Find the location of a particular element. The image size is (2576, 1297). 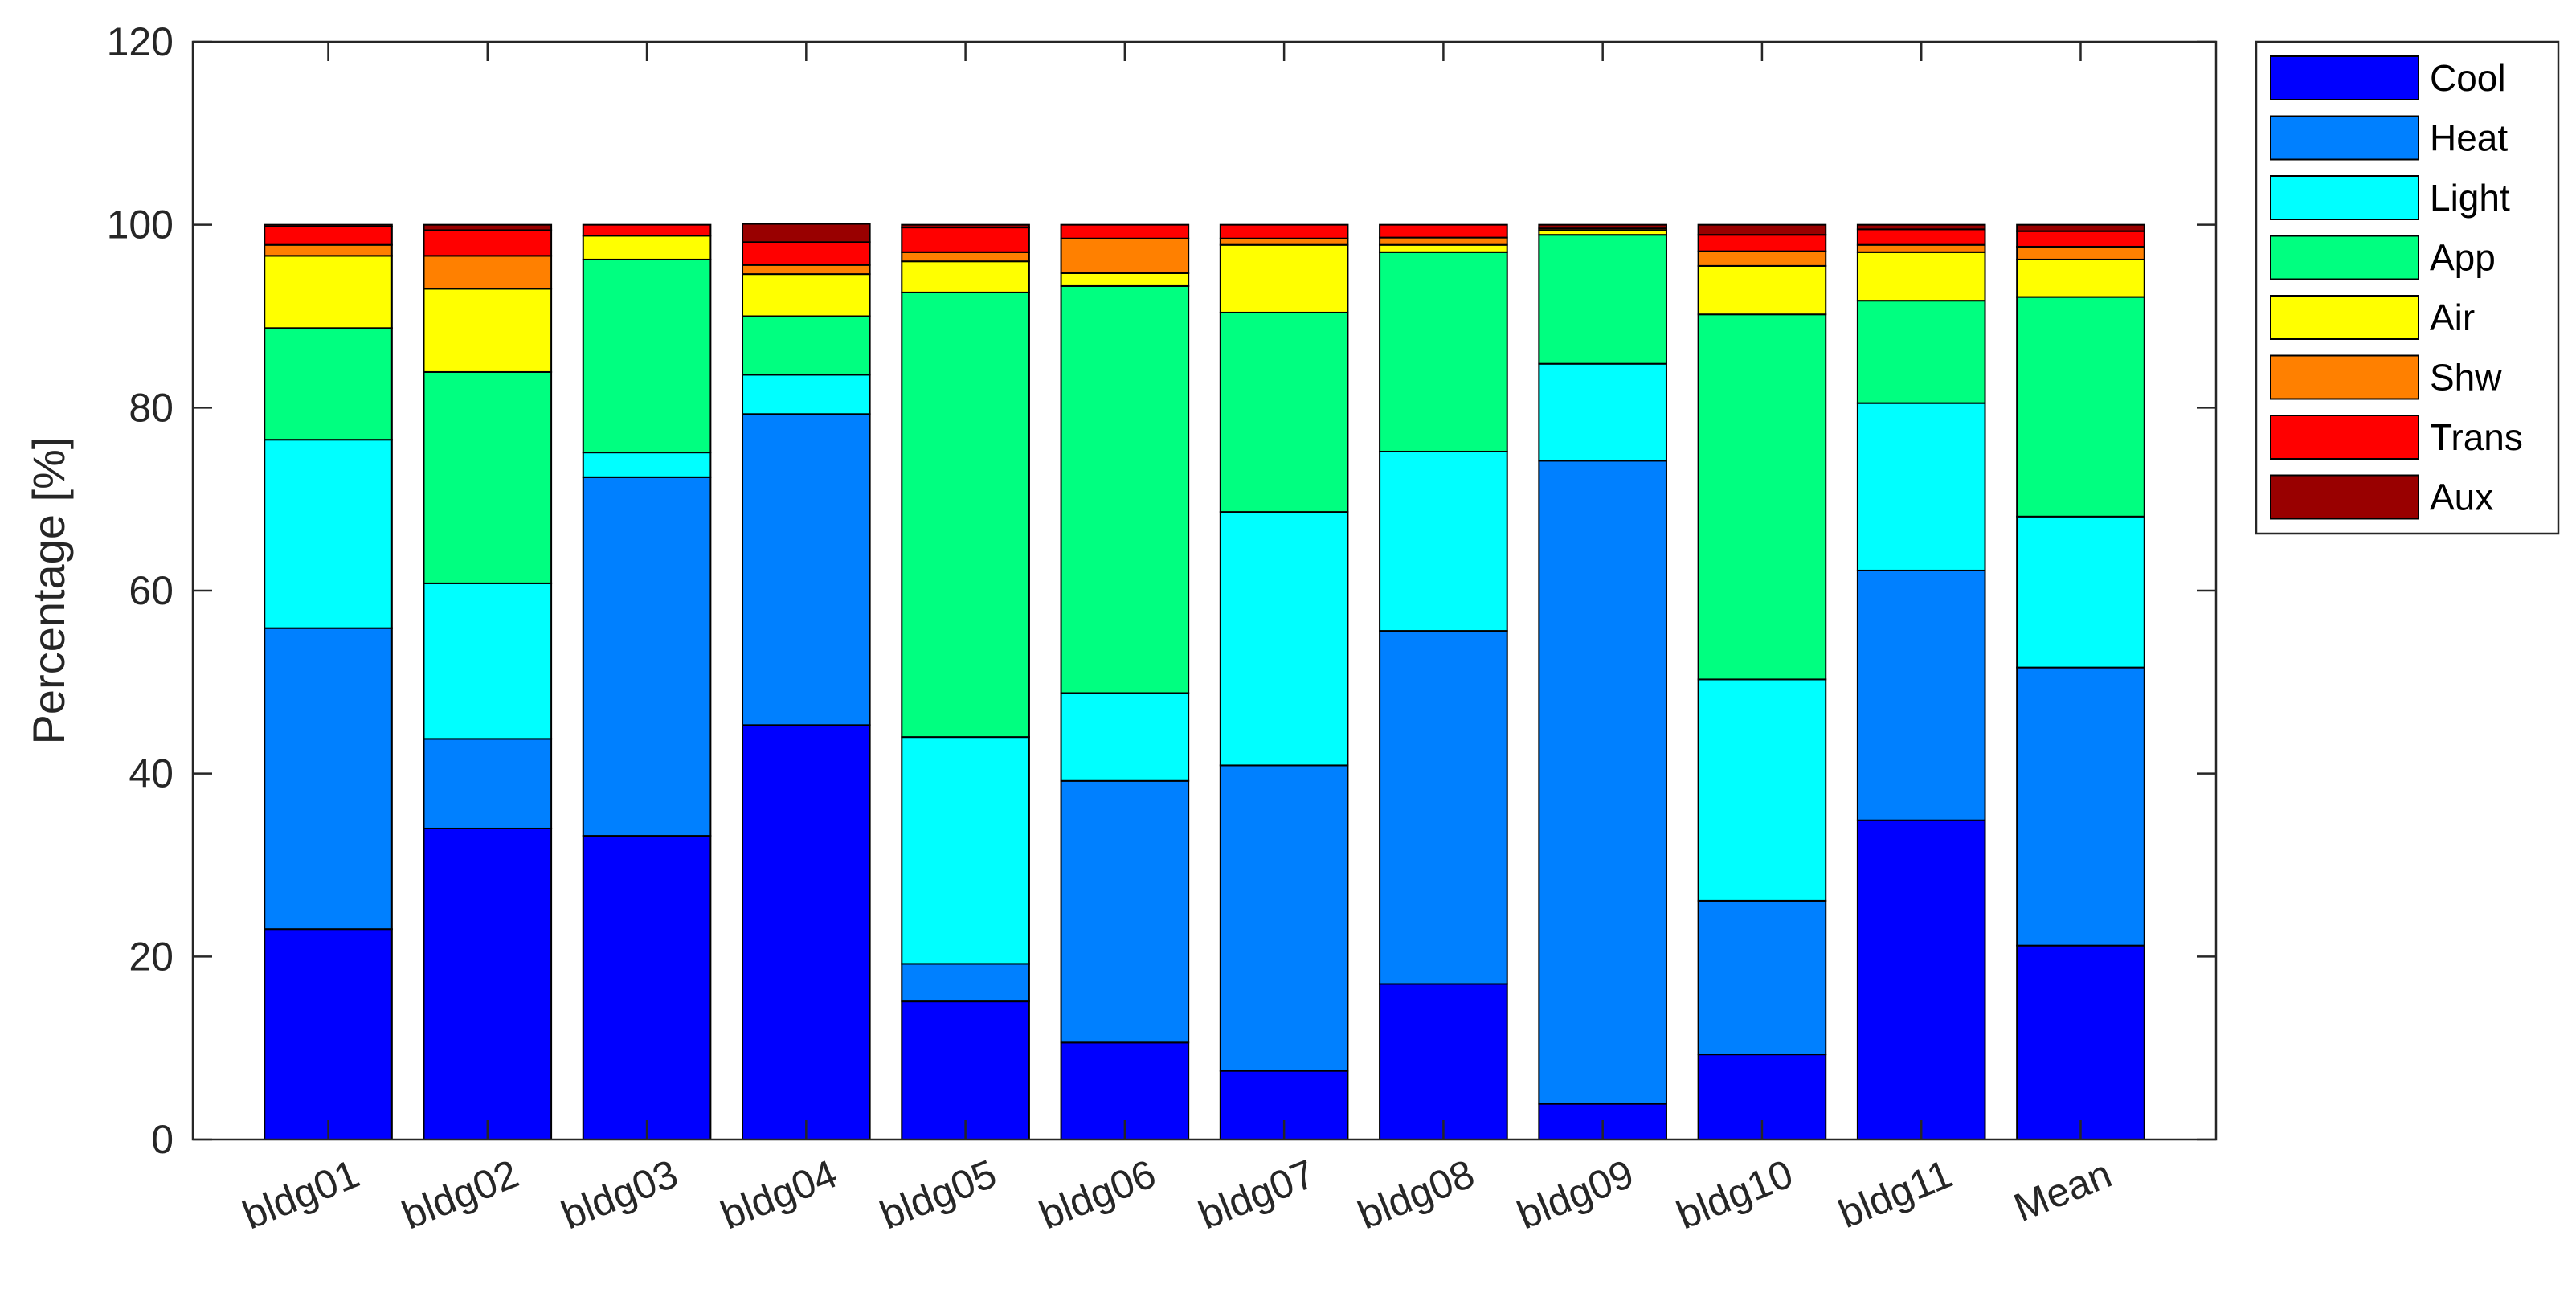

y-tick-label: 0 is located at coordinates (162, 1140).